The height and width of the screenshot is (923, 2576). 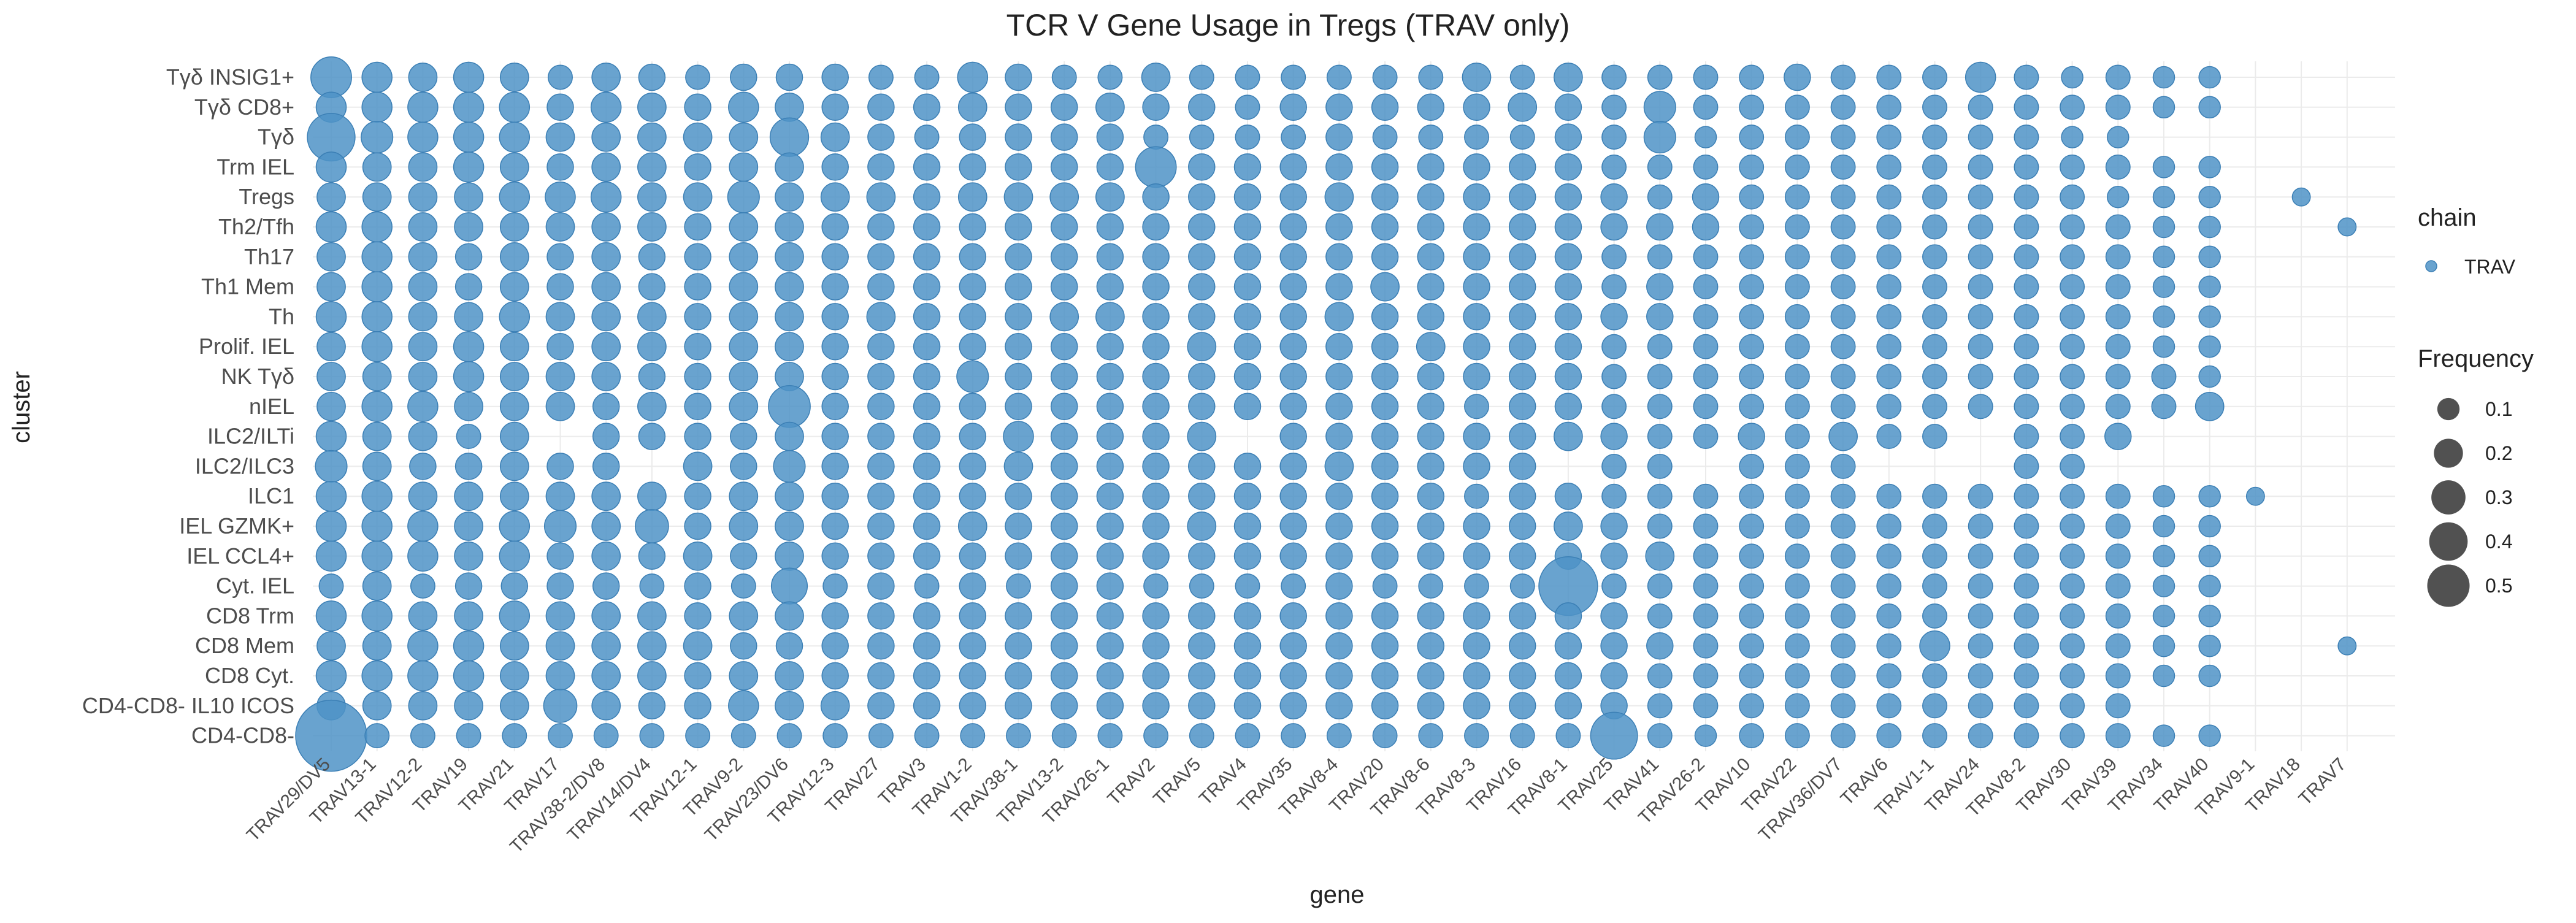 I want to click on y-tick-label: CD8 Mem, so click(x=244, y=645).